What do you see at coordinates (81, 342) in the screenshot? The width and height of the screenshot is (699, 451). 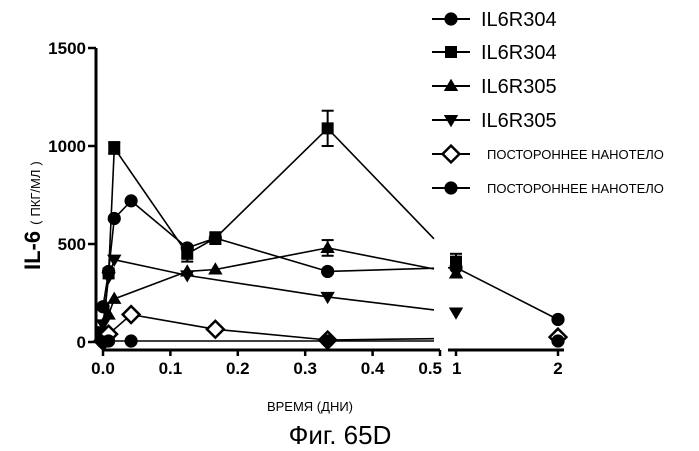 I see `y-tick-label: 0` at bounding box center [81, 342].